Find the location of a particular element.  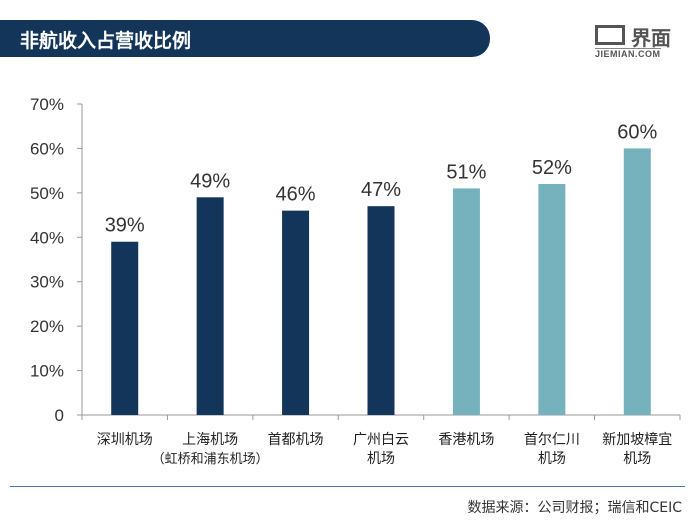

data-label: 47% is located at coordinates (381, 190).